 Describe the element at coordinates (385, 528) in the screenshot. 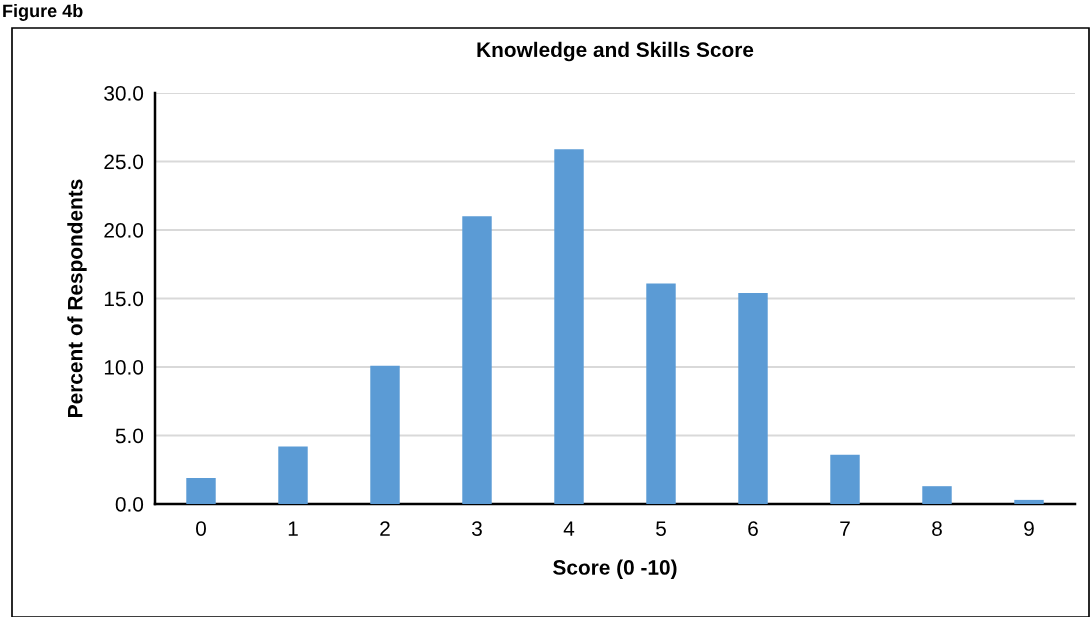

I see `x-tick-label: 2` at that location.